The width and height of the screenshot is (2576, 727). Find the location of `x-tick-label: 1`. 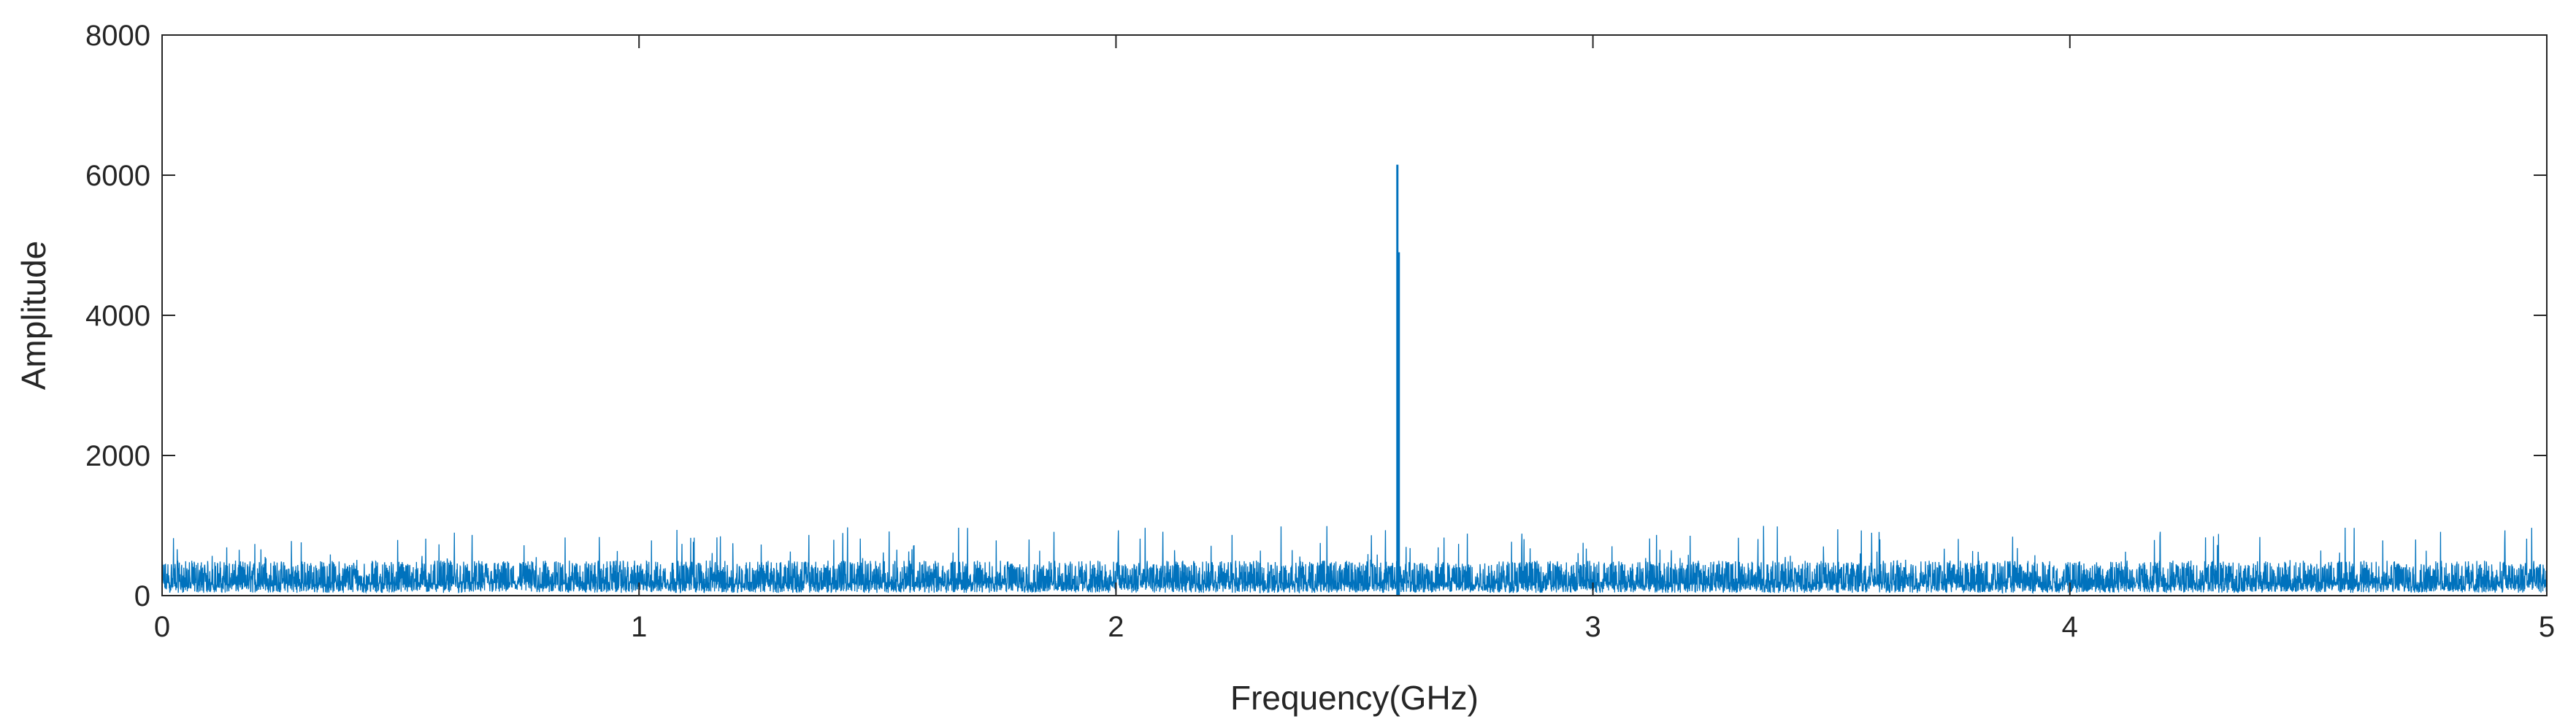

x-tick-label: 1 is located at coordinates (639, 627).